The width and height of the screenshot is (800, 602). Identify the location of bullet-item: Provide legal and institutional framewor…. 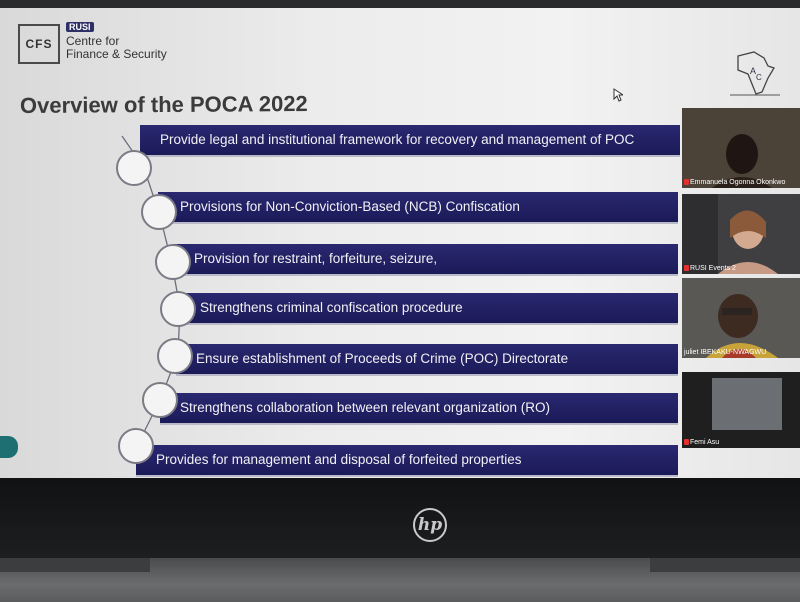
(410, 140).